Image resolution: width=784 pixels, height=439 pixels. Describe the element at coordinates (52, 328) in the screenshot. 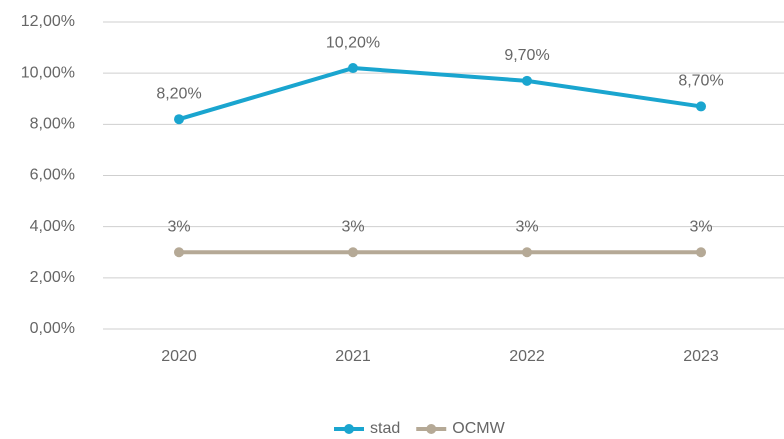

I see `y-tick-label: 0,00%` at that location.